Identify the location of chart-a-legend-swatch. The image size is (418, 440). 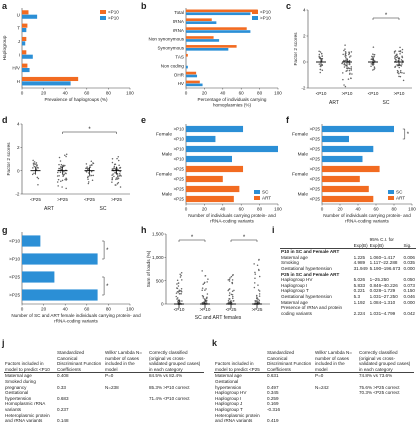
(103, 12).